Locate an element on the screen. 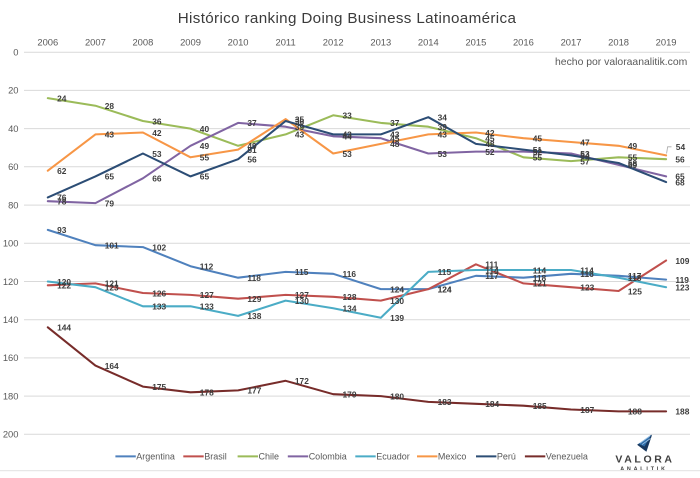 This screenshot has height=478, width=700. svg-text: 44 is located at coordinates (348, 137).